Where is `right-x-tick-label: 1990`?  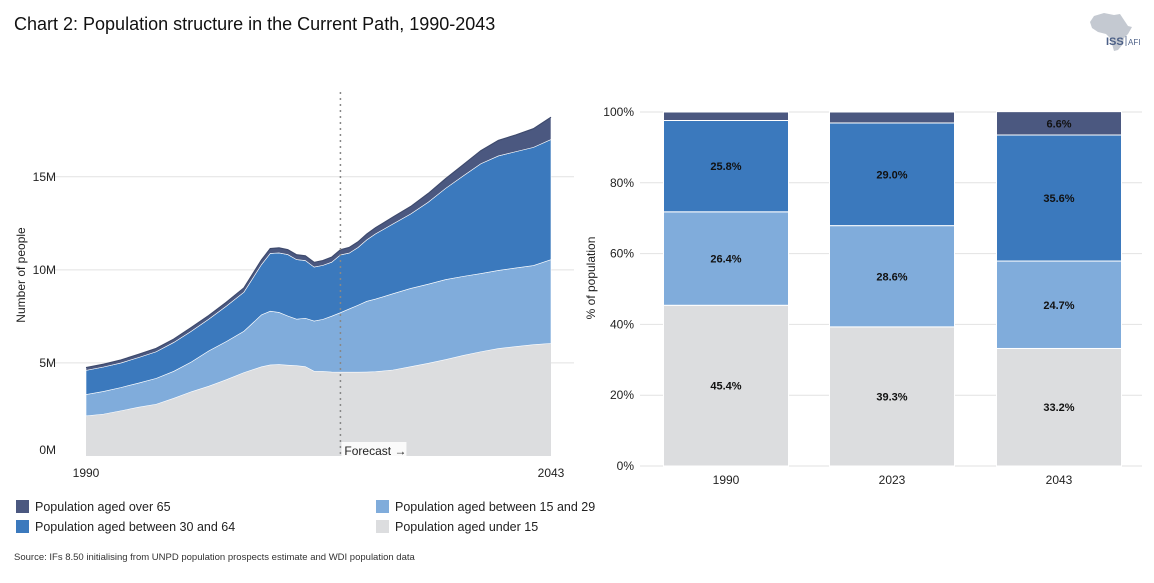
right-x-tick-label: 1990 is located at coordinates (726, 480).